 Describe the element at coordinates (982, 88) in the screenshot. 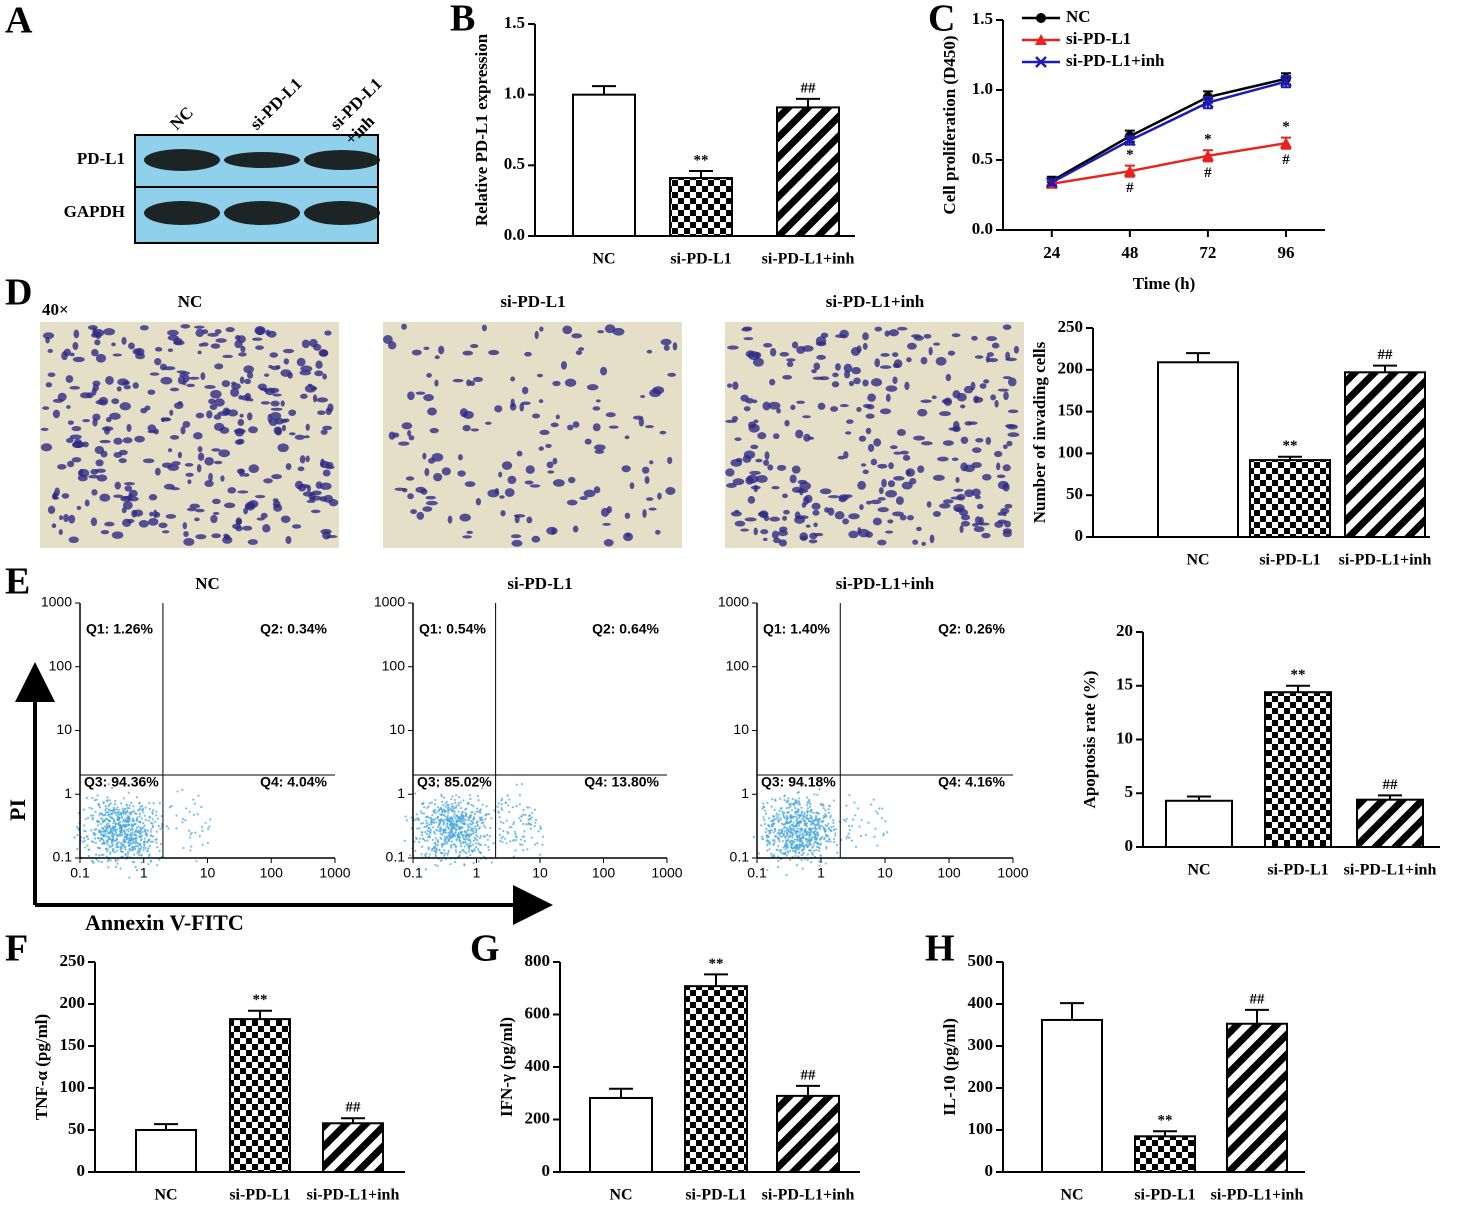

I see `y-tick-label: 1.0` at that location.